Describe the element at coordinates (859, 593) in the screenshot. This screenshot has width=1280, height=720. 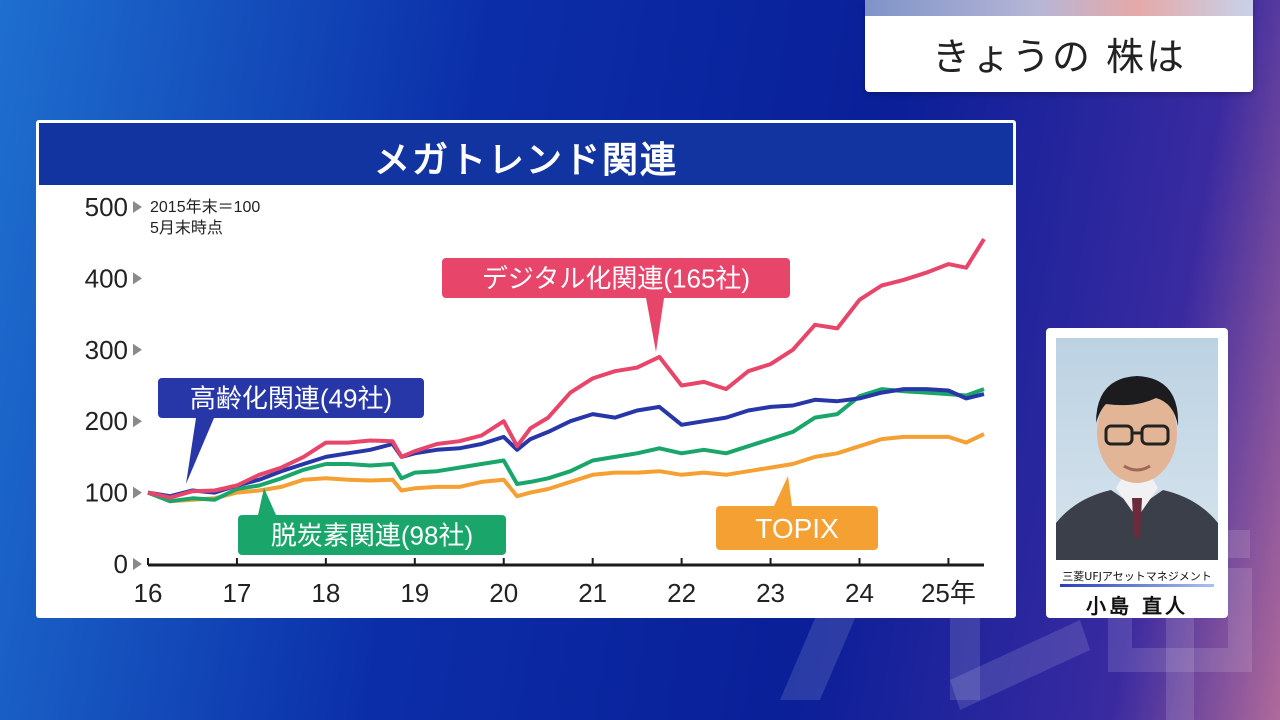
I see `x-tick-label: 24` at that location.